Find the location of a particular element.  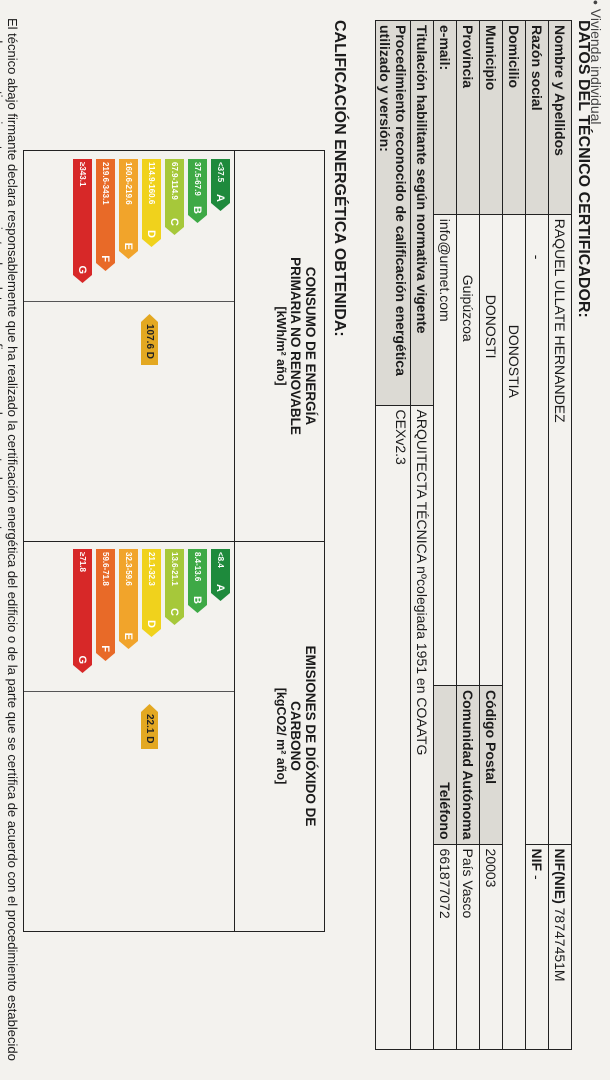

emisiones-letter-d: D is located at coordinates (151, 624).